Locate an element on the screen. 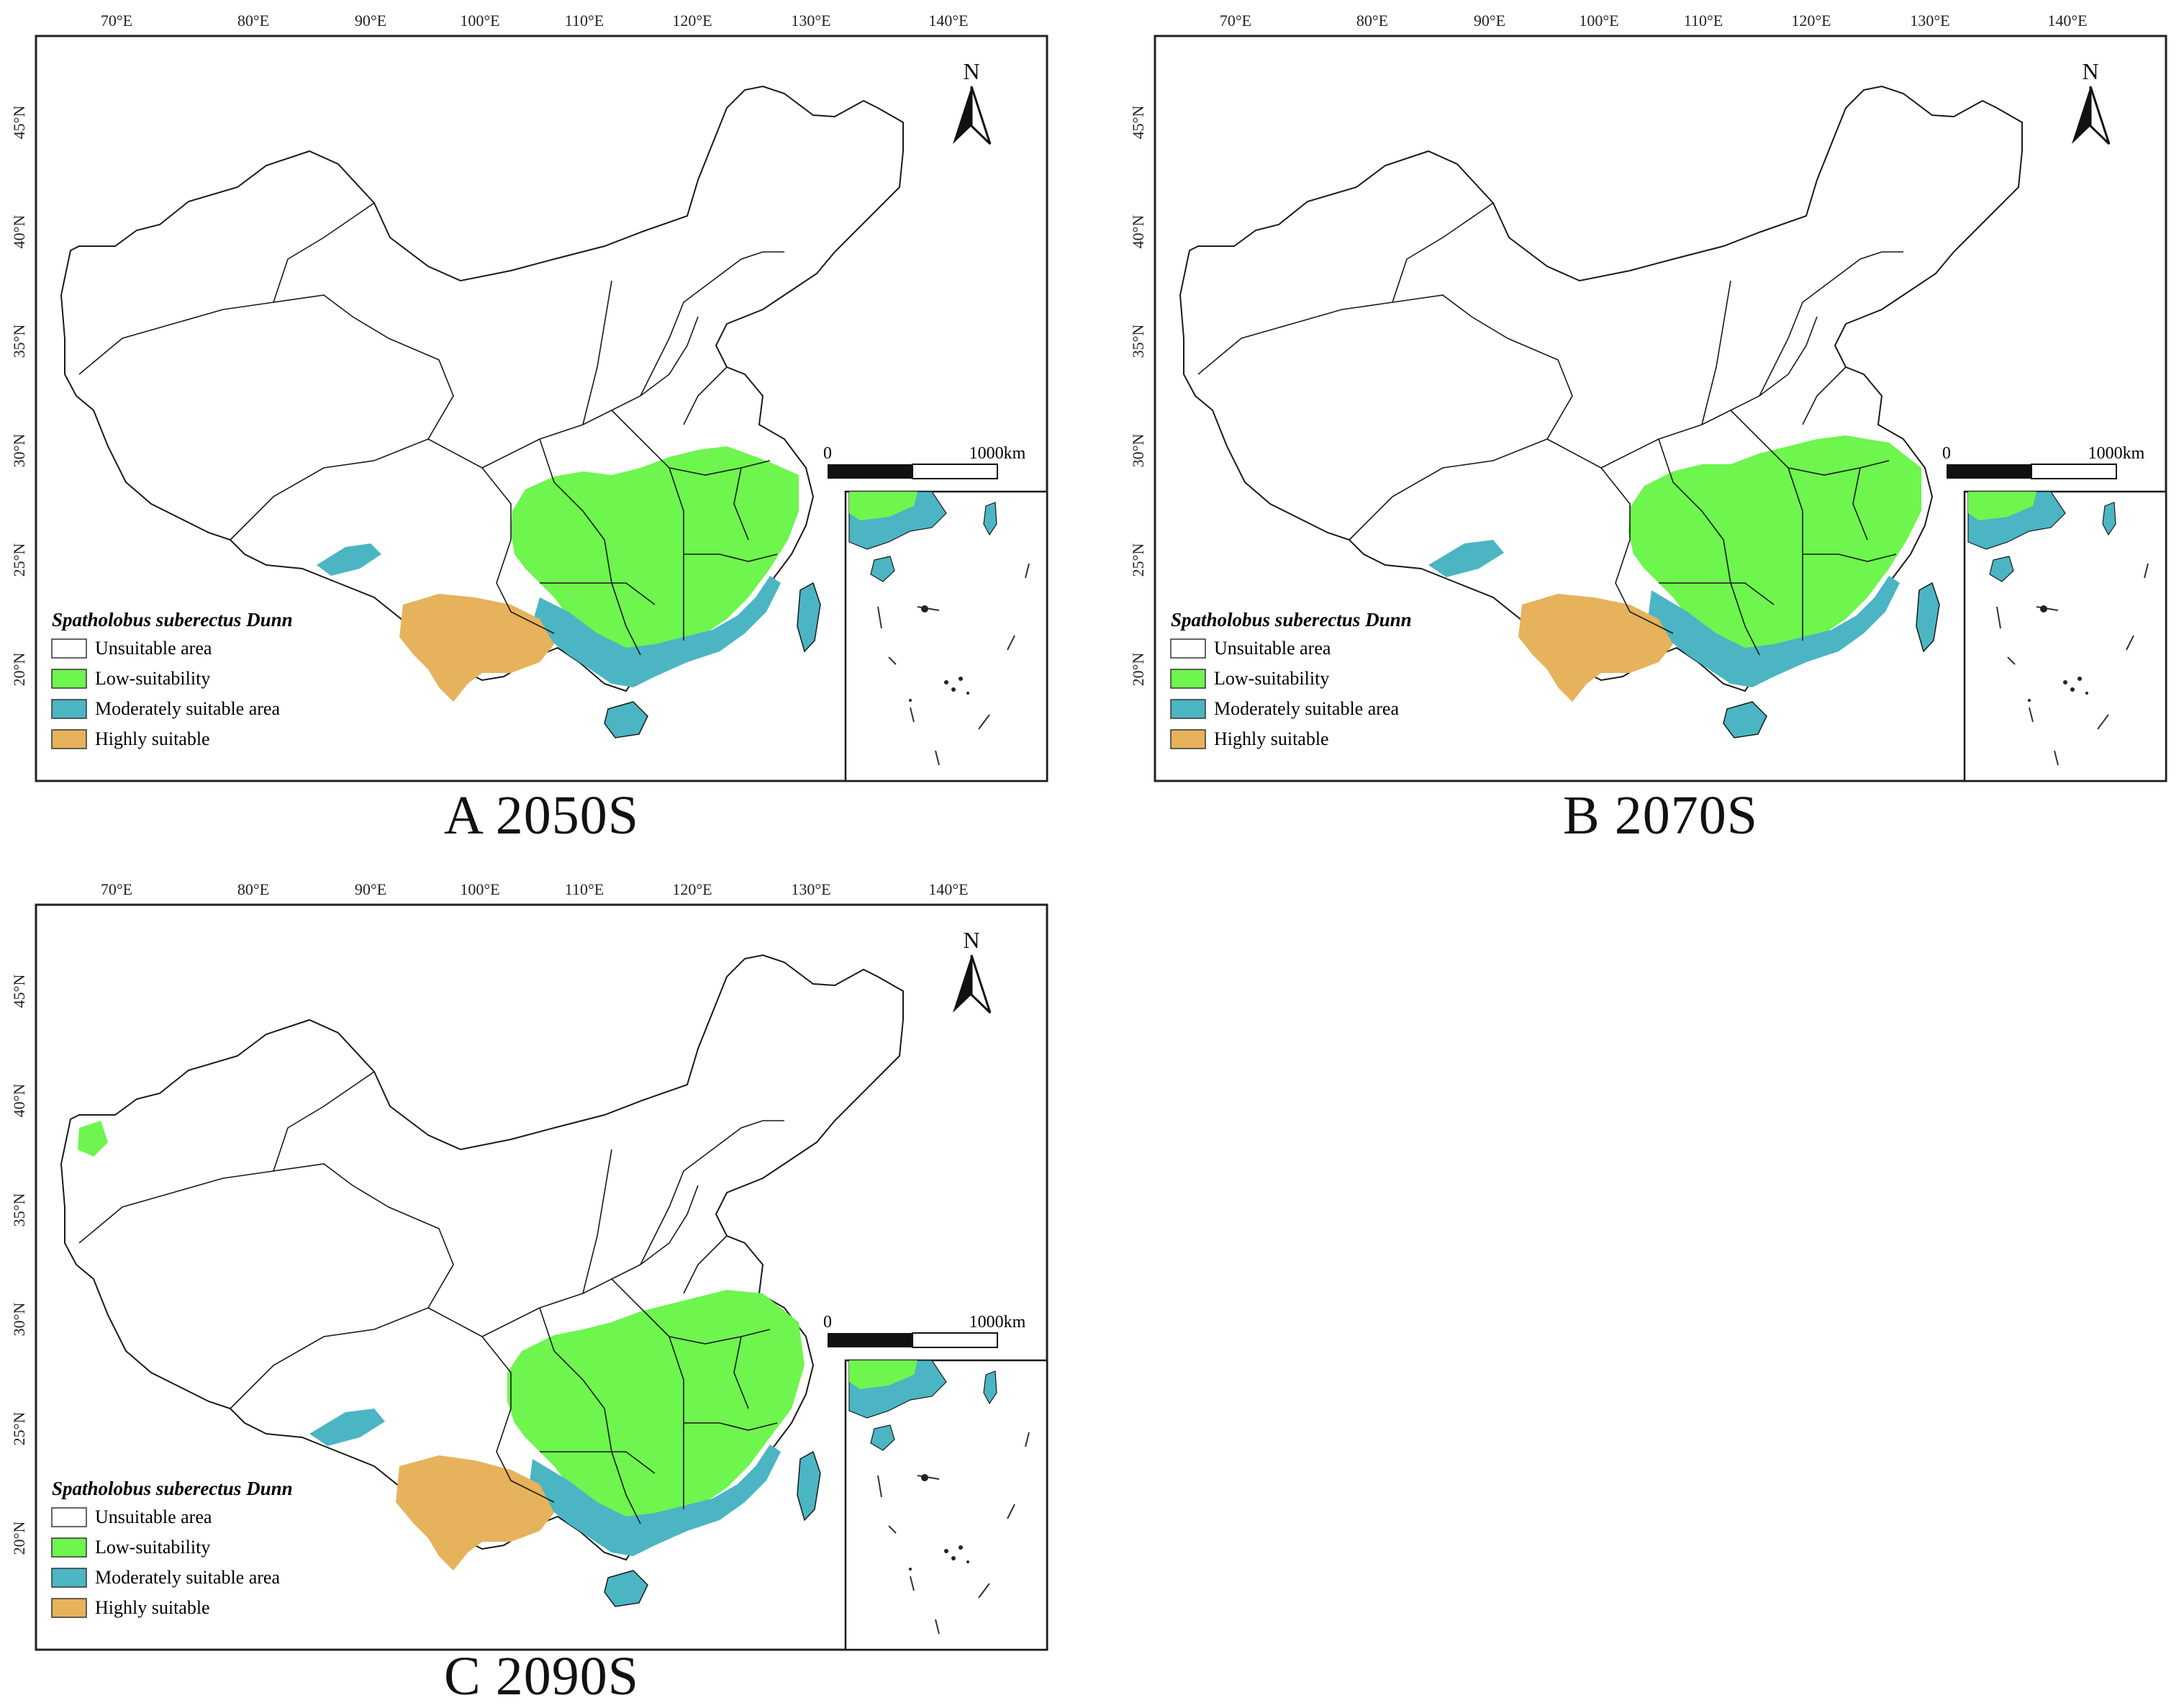 The image size is (2184, 1708). lat-tick: 40°N is located at coordinates (19, 232).